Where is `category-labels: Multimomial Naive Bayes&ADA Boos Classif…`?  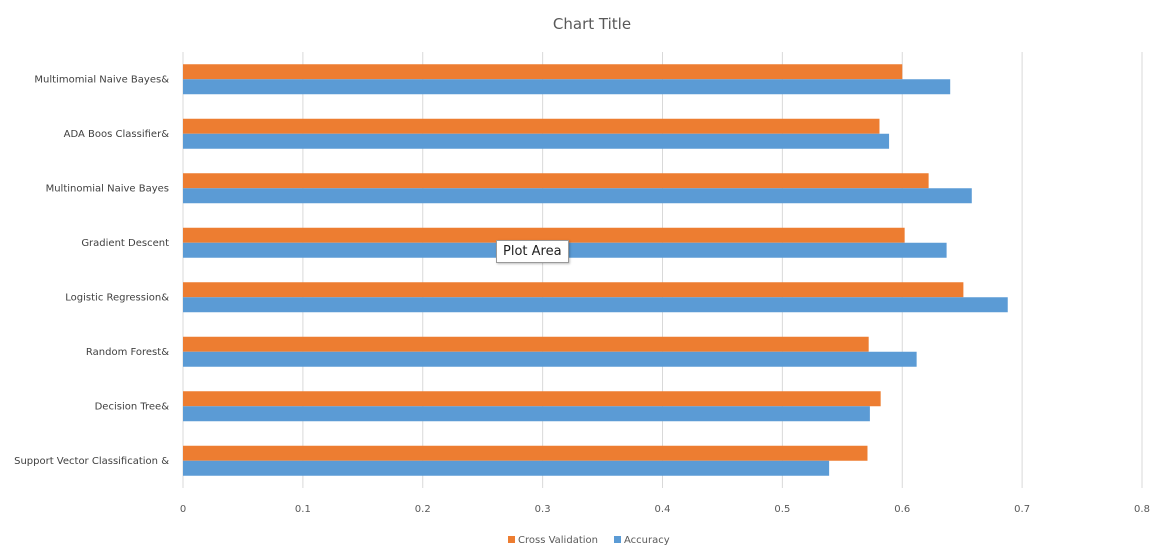
category-labels: Multimomial Naive Bayes&ADA Boos Classif… is located at coordinates (91, 270).